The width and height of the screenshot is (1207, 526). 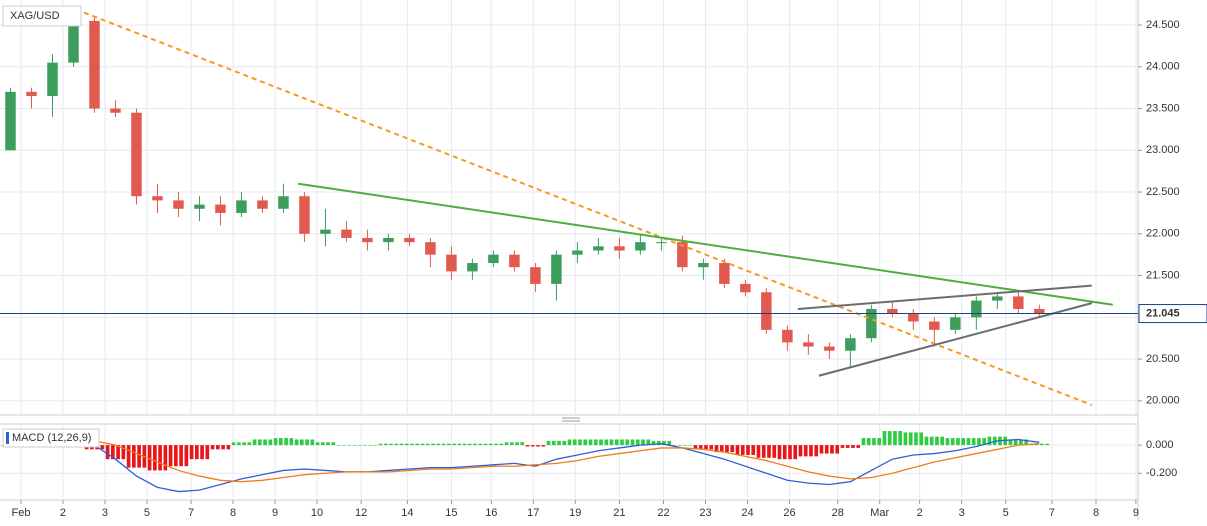 I want to click on x-tick-label: Feb, so click(x=21, y=513).